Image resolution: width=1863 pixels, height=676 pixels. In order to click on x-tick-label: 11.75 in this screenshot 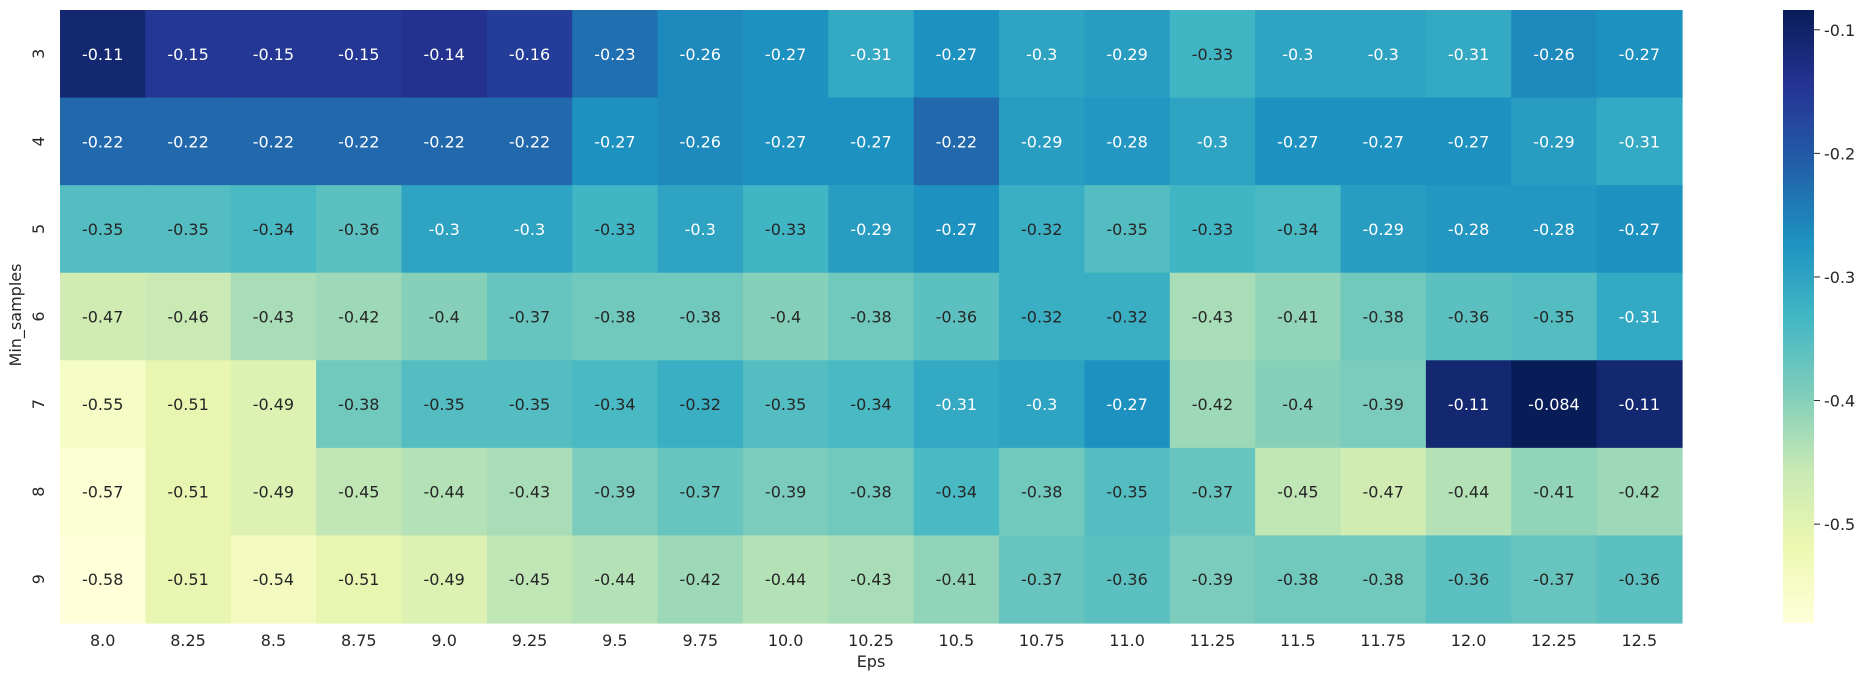, I will do `click(1383, 640)`.